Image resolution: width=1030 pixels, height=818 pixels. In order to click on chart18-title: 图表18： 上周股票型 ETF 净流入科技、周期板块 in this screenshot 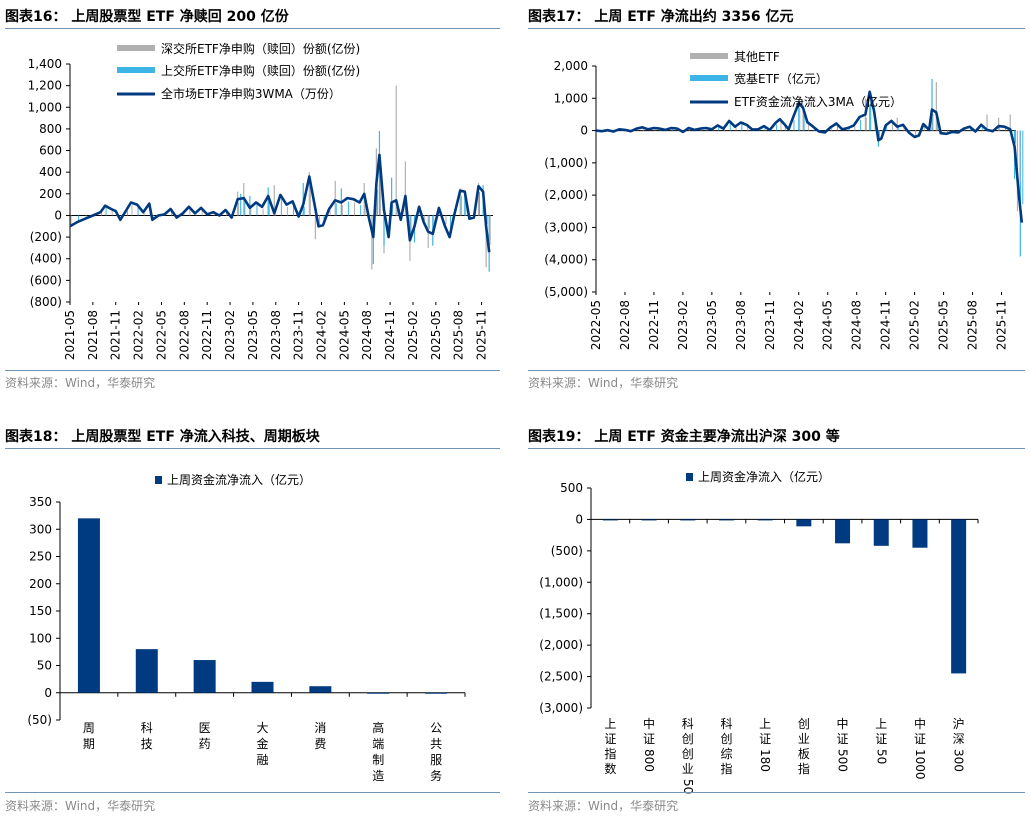, I will do `click(162, 437)`.